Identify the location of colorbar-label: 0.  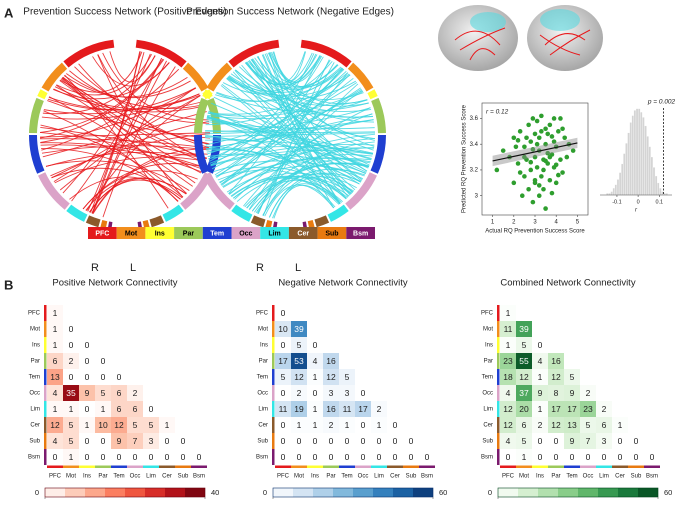
(37, 492).